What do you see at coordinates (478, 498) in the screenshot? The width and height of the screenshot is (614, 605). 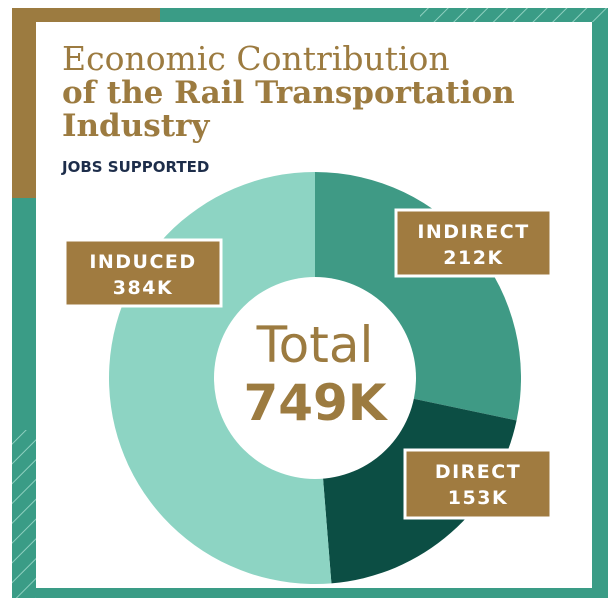 I see `value-label: 153K` at bounding box center [478, 498].